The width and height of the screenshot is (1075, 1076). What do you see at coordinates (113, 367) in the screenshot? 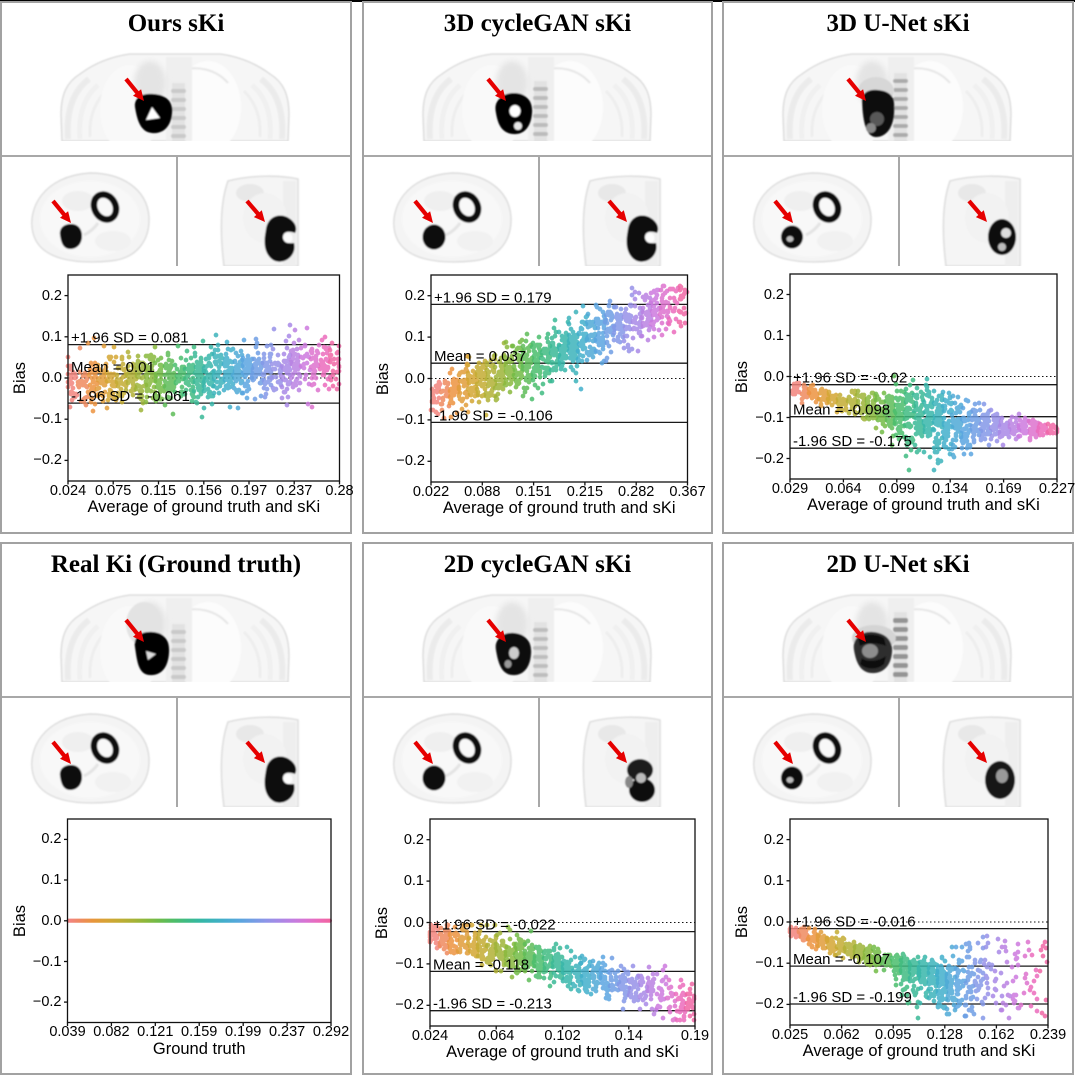
I see `svg-text: Mean = 0.01` at bounding box center [113, 367].